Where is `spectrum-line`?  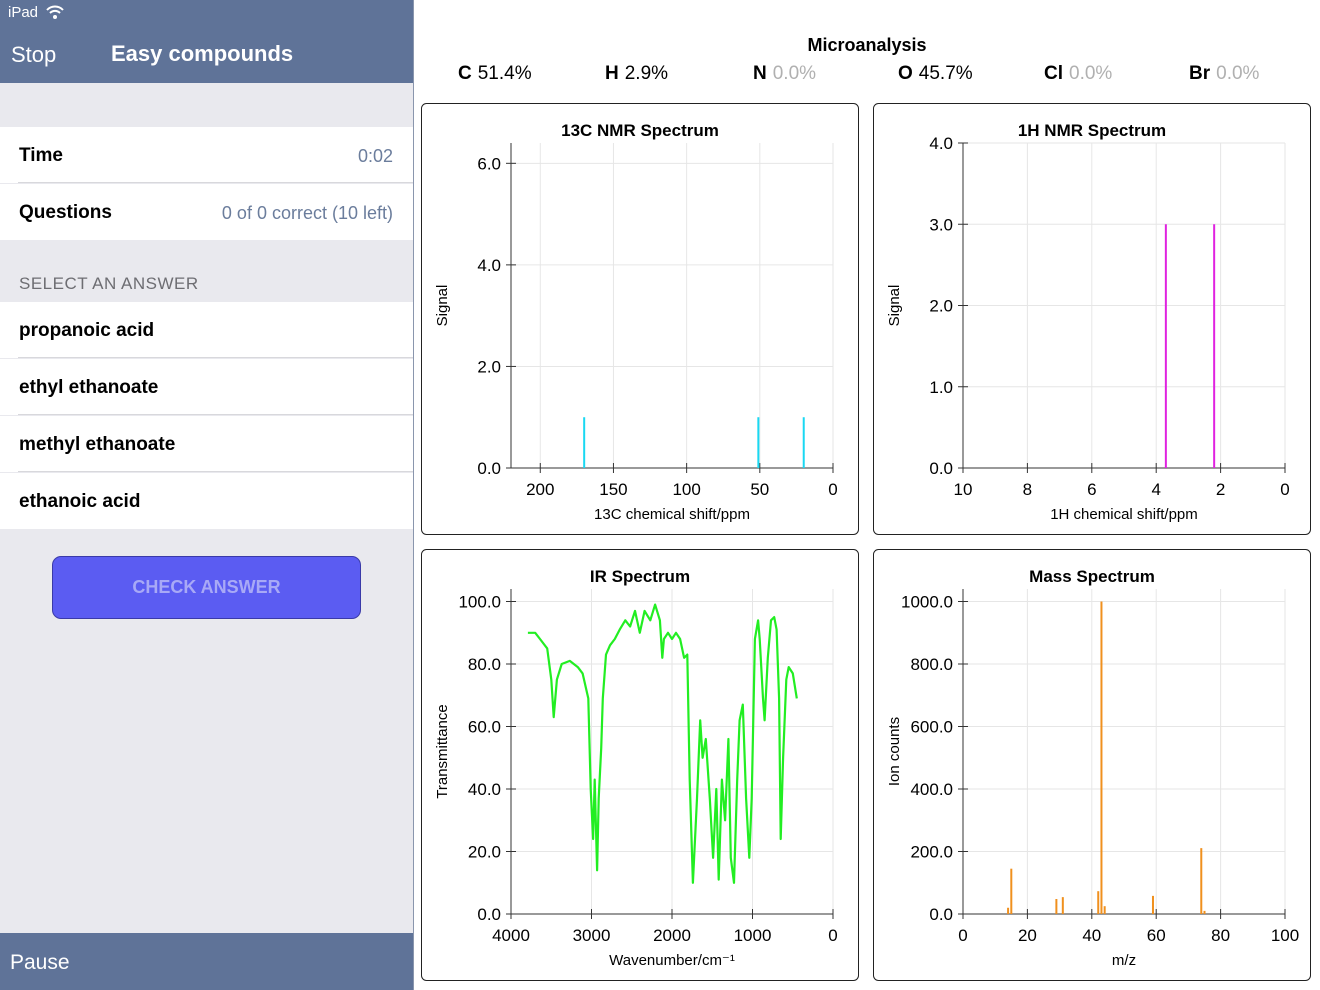
spectrum-line is located at coordinates (662, 743).